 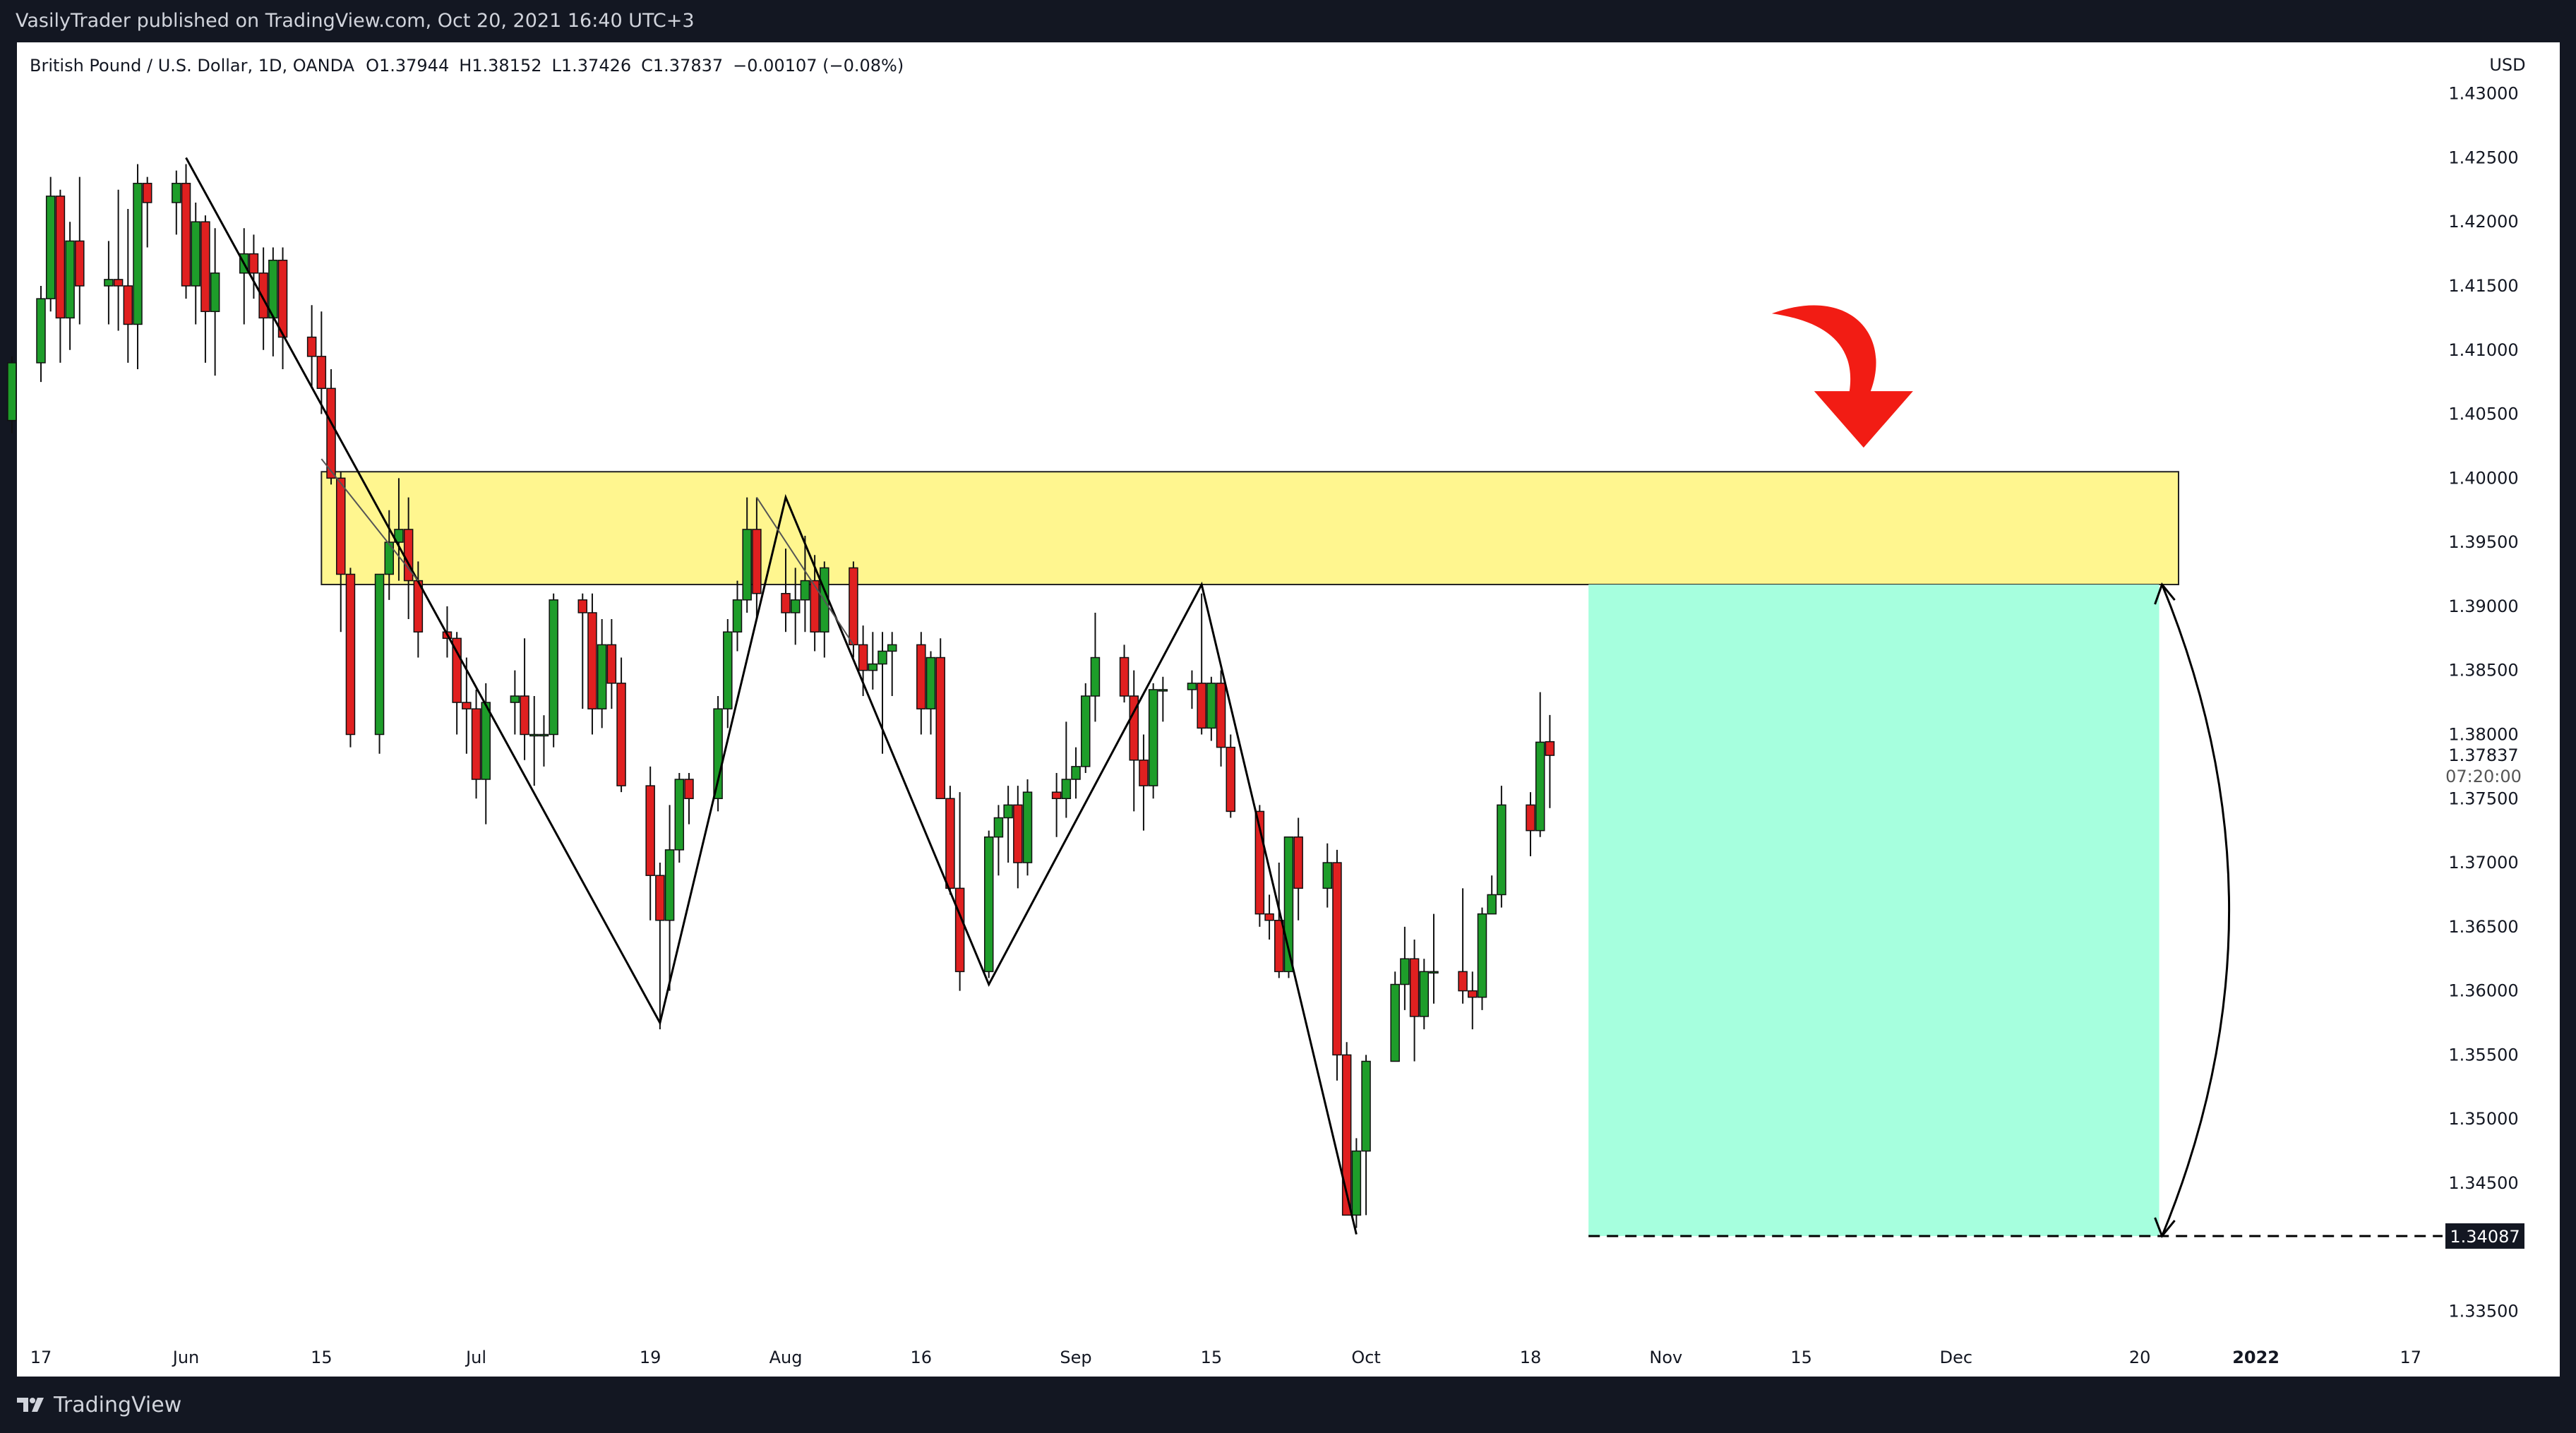 I want to click on price-axis-tick: 1.42500, so click(x=2483, y=157).